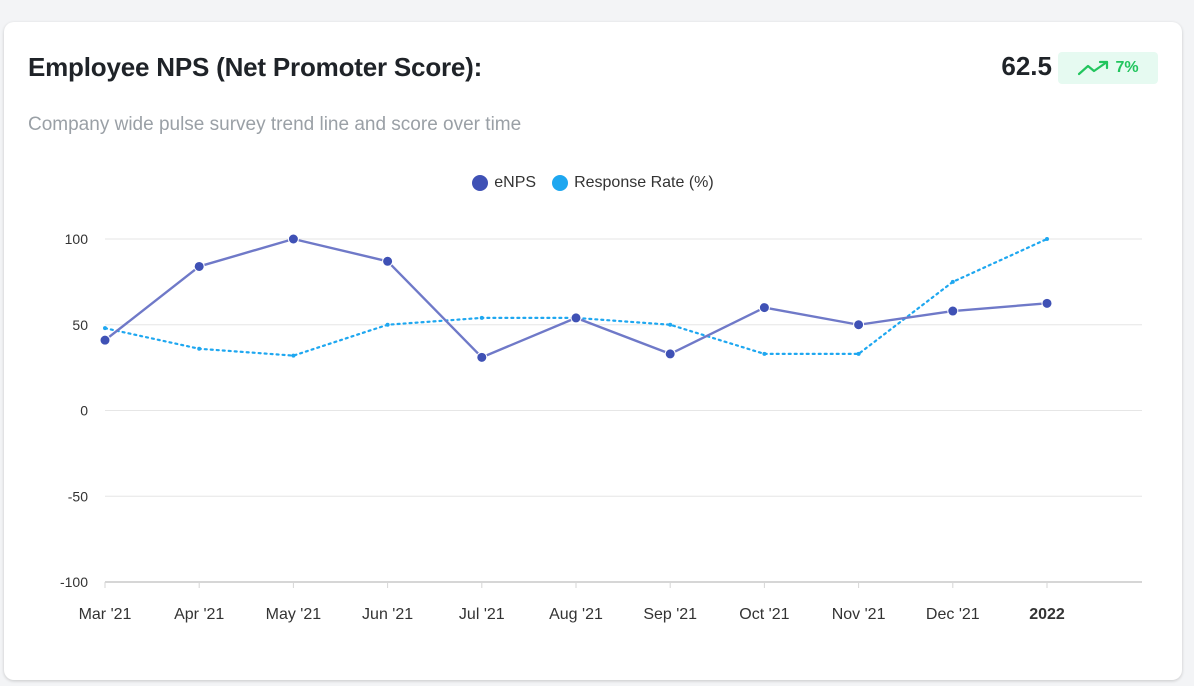 This screenshot has height=686, width=1194. Describe the element at coordinates (387, 614) in the screenshot. I see `x-tick-label: Jun '21` at that location.